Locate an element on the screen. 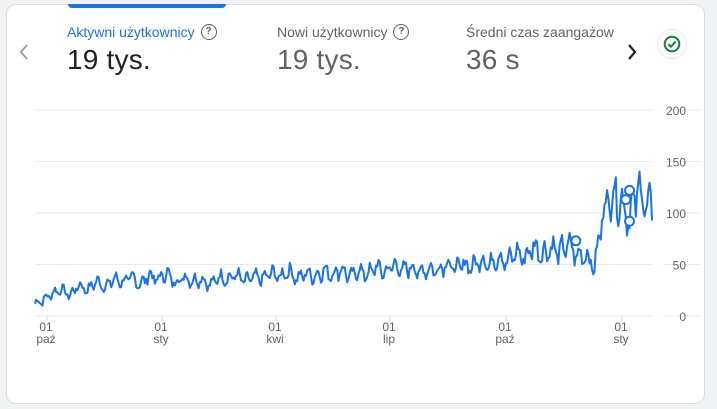 This screenshot has width=717, height=409. y-tick-label: 50 is located at coordinates (680, 266).